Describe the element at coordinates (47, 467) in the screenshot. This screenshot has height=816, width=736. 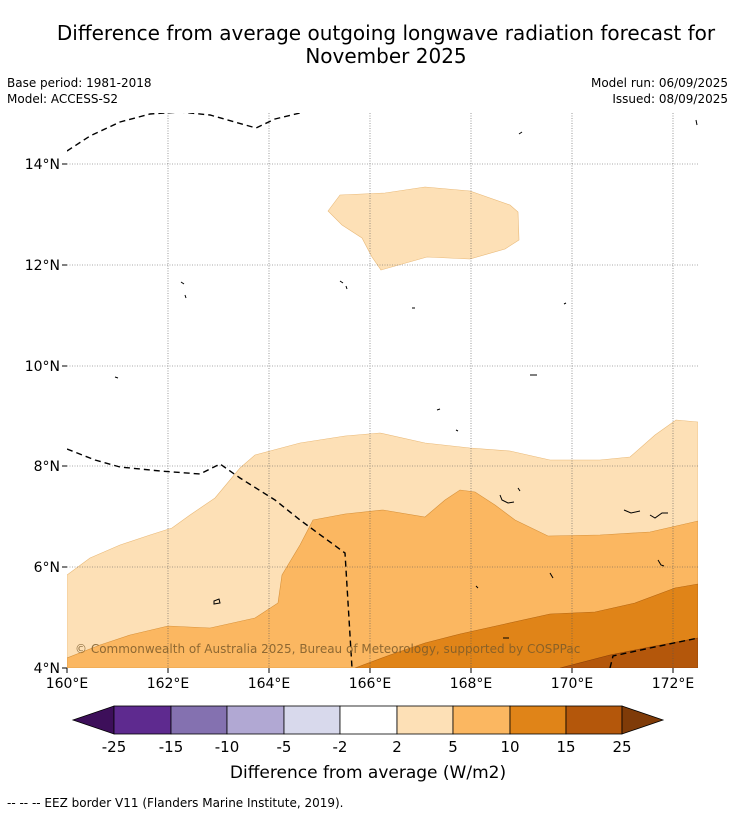
I see `y-tick-label: 8°N` at that location.